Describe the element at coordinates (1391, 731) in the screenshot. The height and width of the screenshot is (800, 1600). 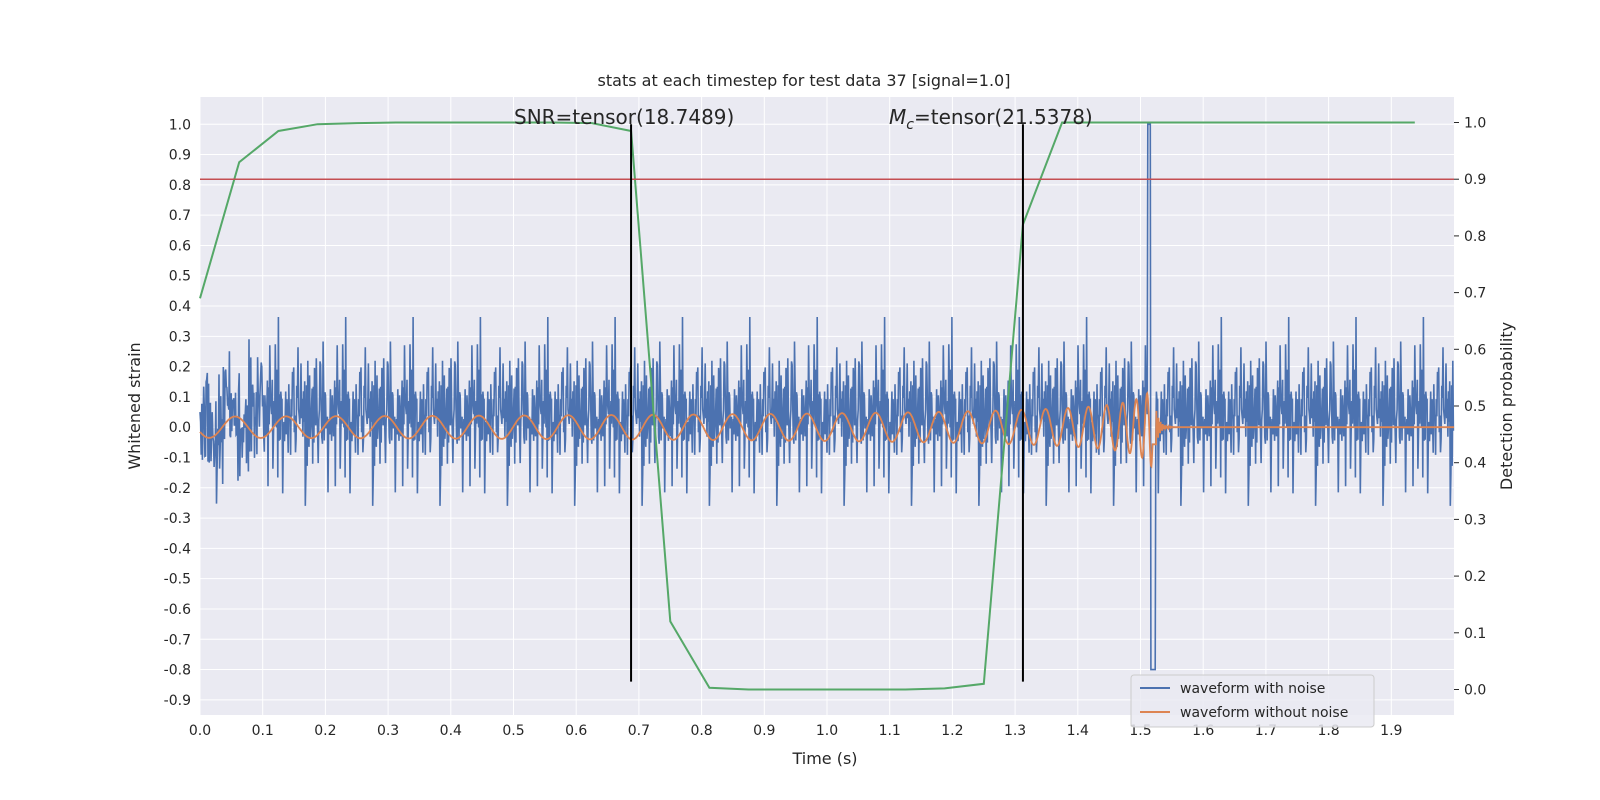
I see `x-tick-label: 1.9` at that location.